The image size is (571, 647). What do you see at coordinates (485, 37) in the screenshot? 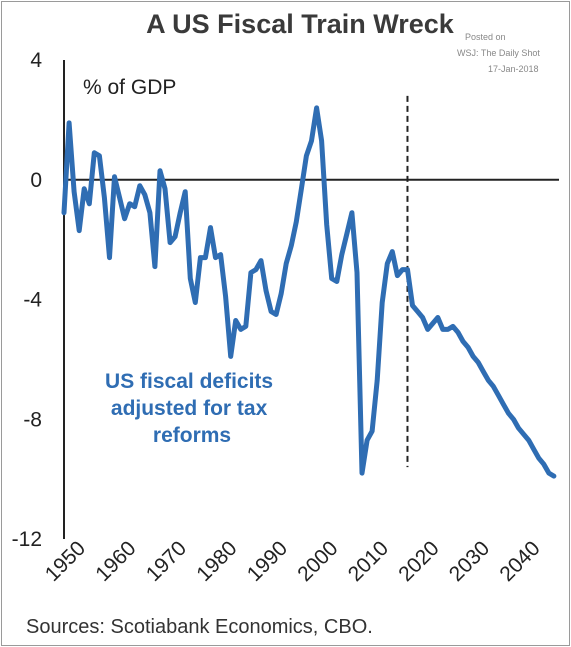
I see `watermark-line-1: Posted on` at bounding box center [485, 37].